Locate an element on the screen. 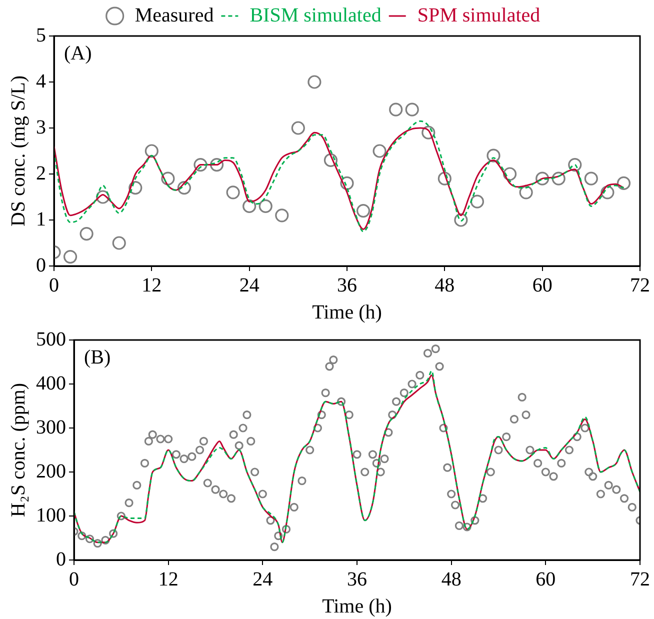 The height and width of the screenshot is (619, 654). y-tick-label: 200 is located at coordinates (51, 471).